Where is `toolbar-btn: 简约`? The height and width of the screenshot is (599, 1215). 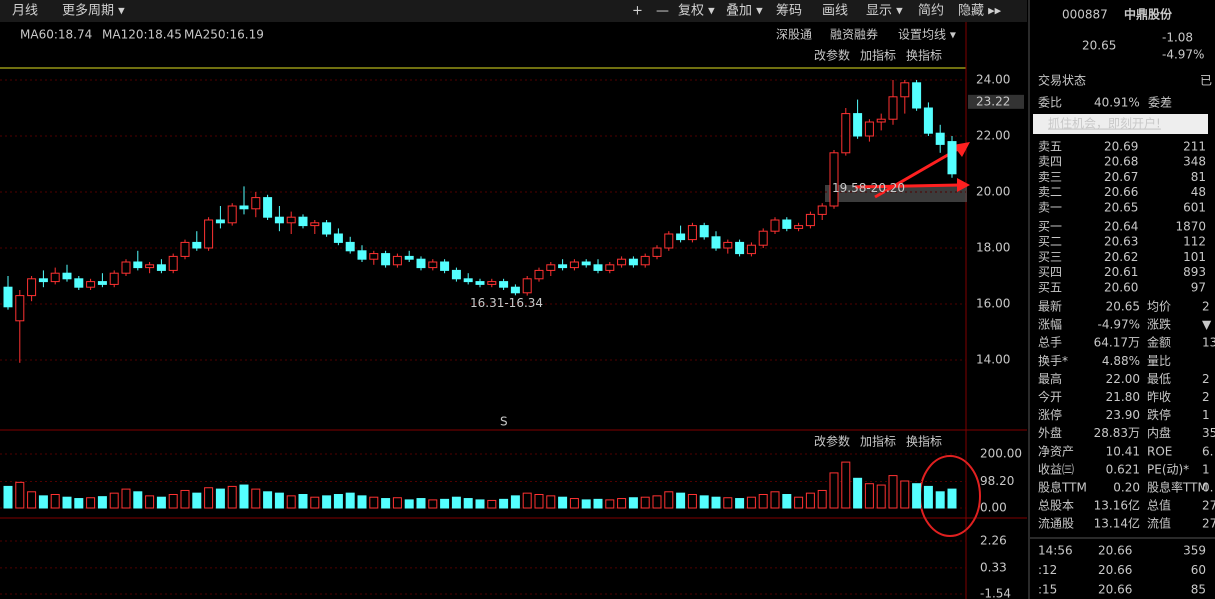
toolbar-btn: 简约 is located at coordinates (931, 11).